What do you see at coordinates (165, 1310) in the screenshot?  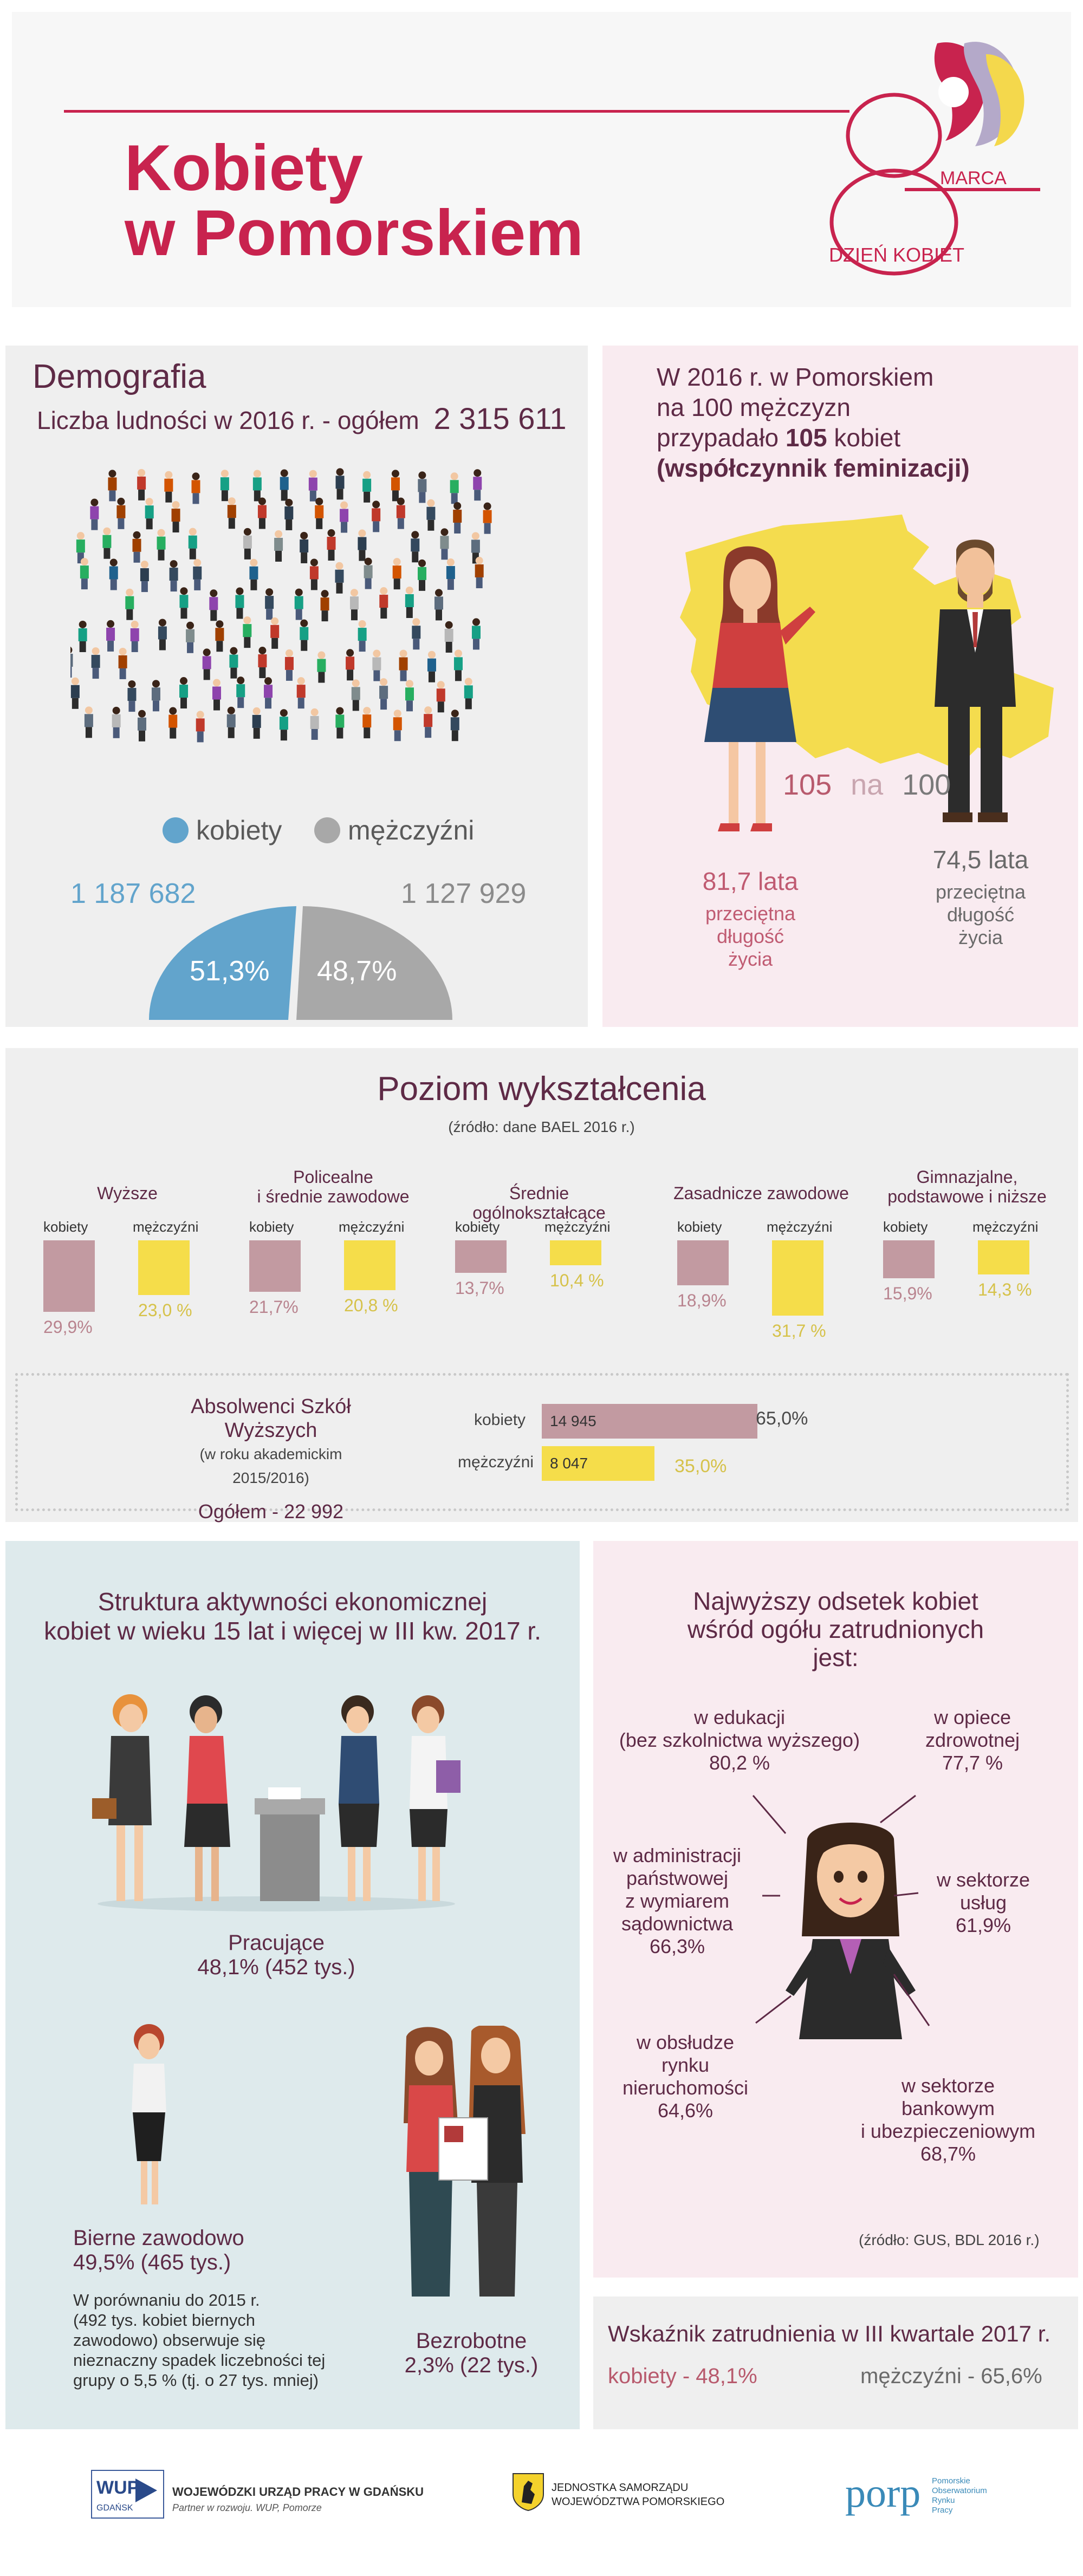 I see `education-men-value: 23,0 %` at bounding box center [165, 1310].